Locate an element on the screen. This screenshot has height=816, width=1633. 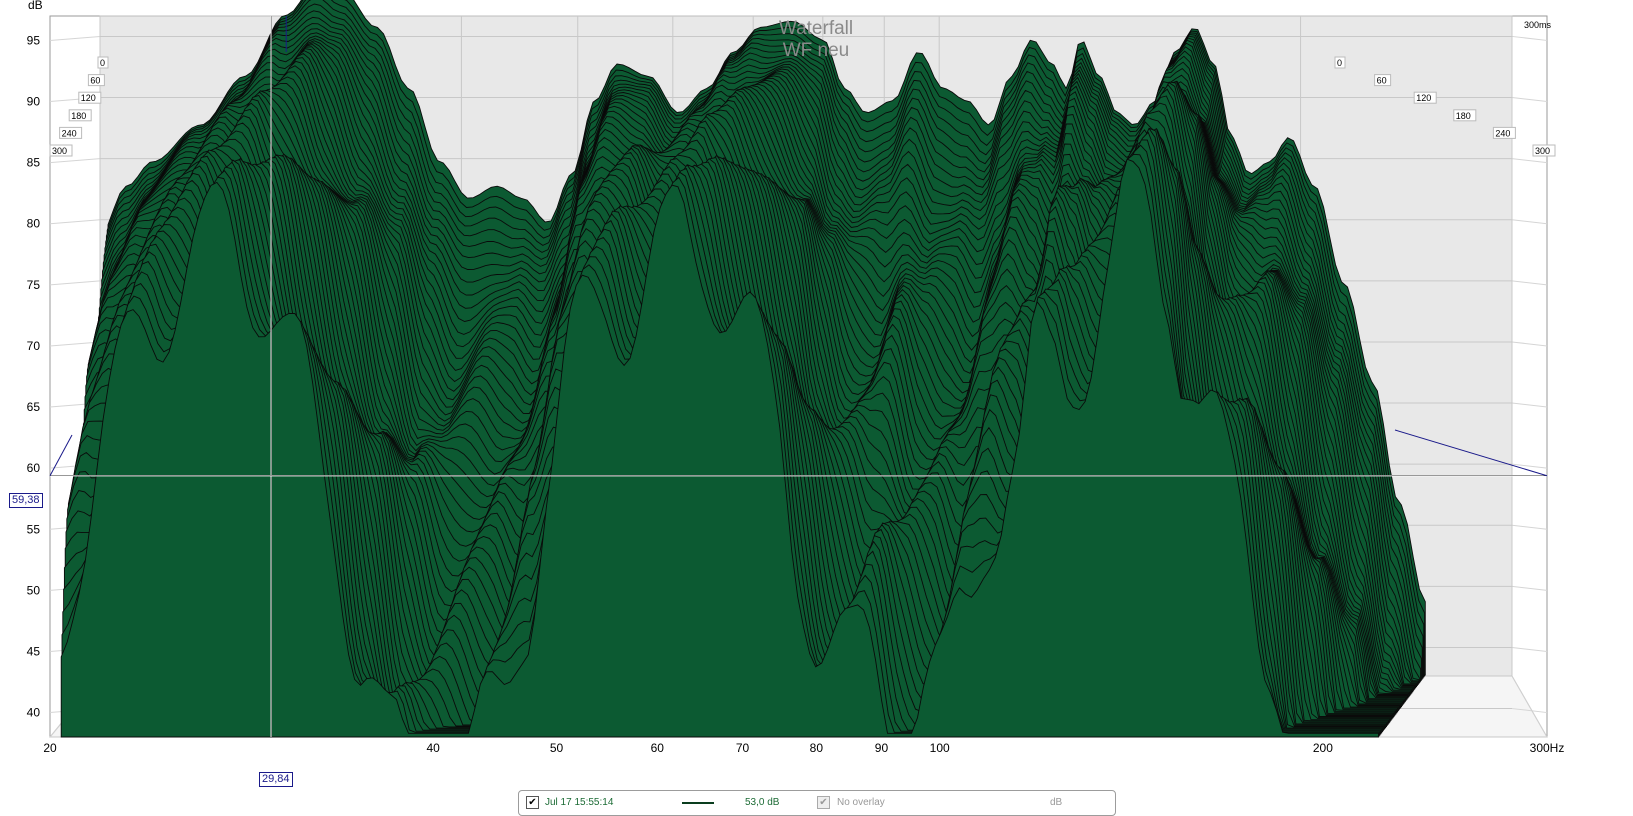
time-label-left: 60 is located at coordinates (95, 81).